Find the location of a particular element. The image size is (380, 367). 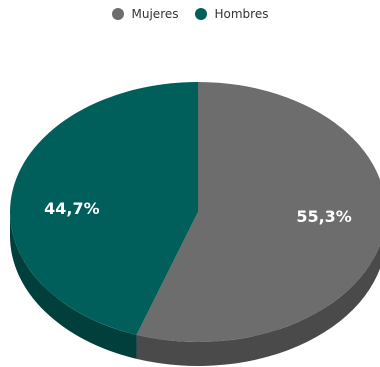

legend-item-mujeres: Mujeres is located at coordinates (145, 14).